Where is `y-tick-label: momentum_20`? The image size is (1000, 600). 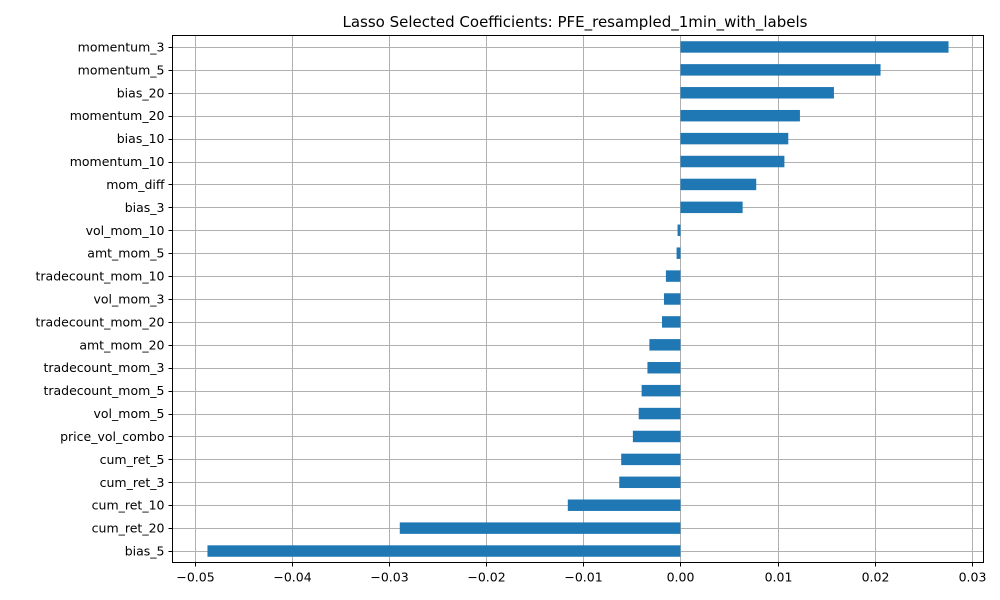 y-tick-label: momentum_20 is located at coordinates (117, 115).